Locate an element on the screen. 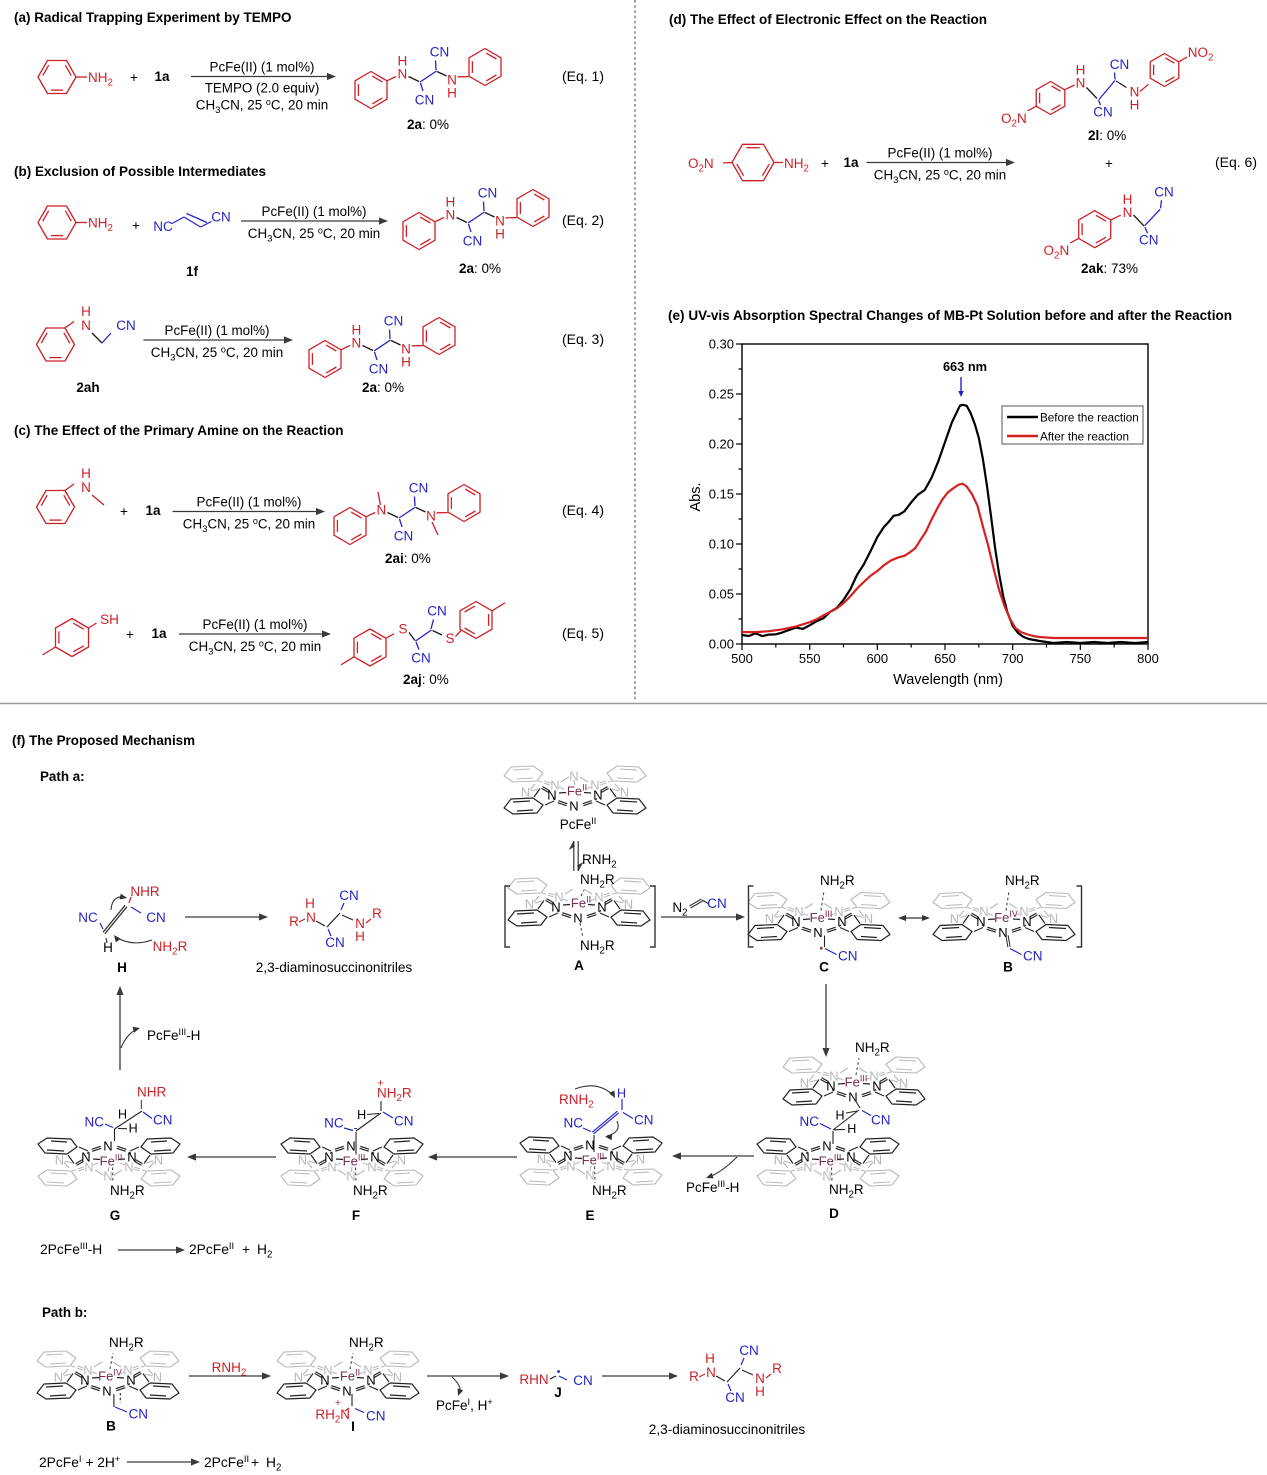 Image resolution: width=1267 pixels, height=1475 pixels. svg-text: 2ak: 73% is located at coordinates (1109, 268).